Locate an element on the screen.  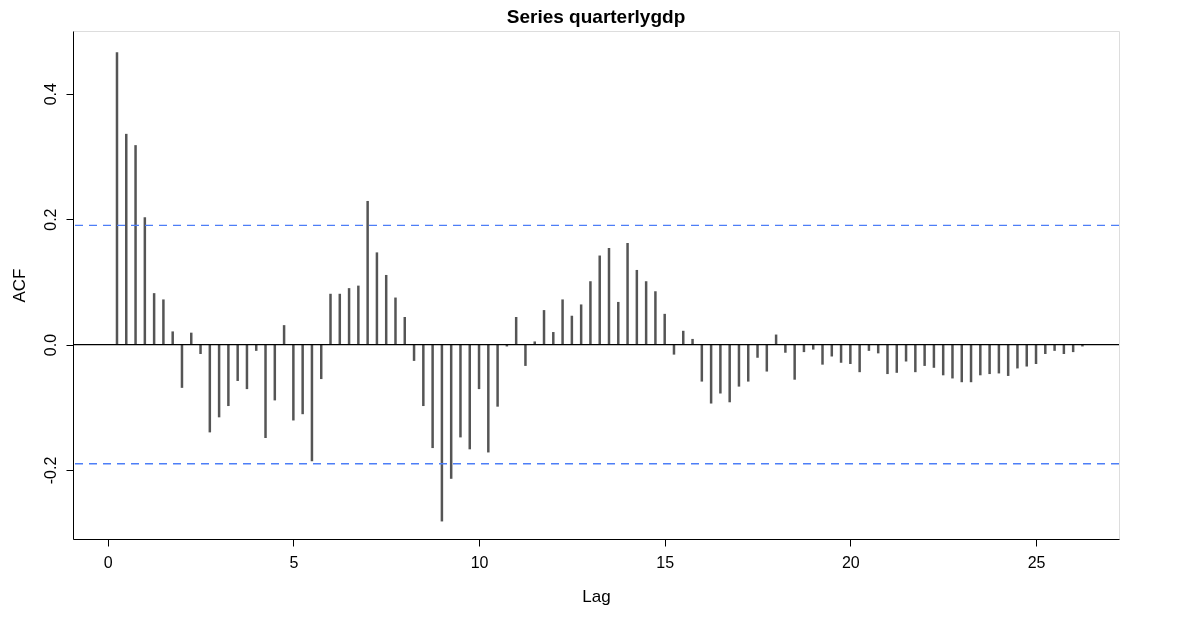
x-tick-label: 20 is located at coordinates (850, 562).